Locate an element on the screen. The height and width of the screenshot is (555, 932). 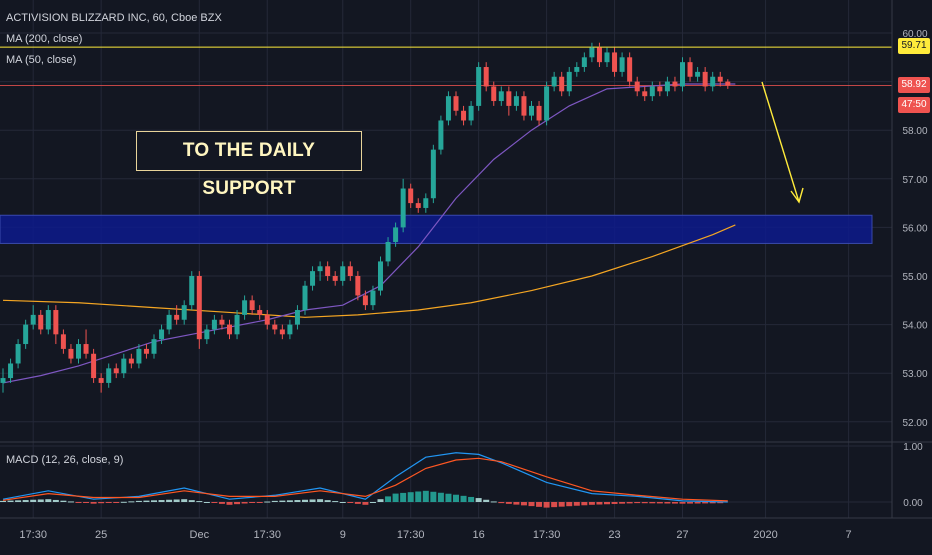
annotation-box: TO THE DAILY SUPPORT is located at coordinates (249, 165).